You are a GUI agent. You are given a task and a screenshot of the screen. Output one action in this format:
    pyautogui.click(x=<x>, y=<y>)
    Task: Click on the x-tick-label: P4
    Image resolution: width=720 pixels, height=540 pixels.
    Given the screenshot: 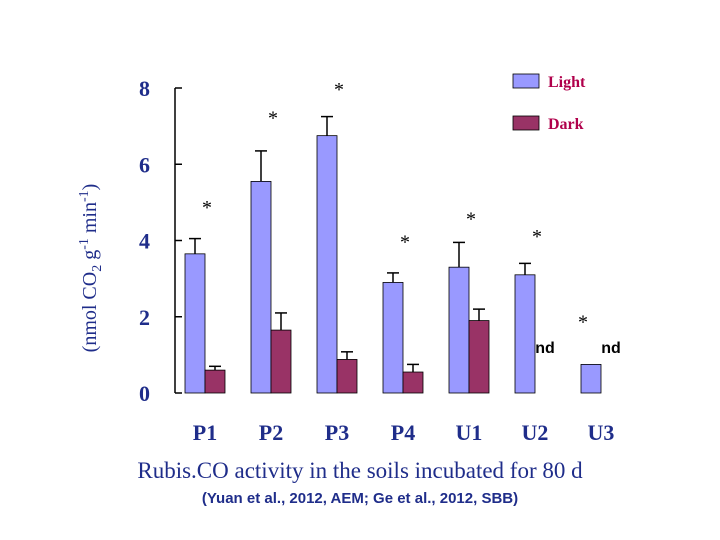 What is the action you would take?
    pyautogui.click(x=403, y=432)
    